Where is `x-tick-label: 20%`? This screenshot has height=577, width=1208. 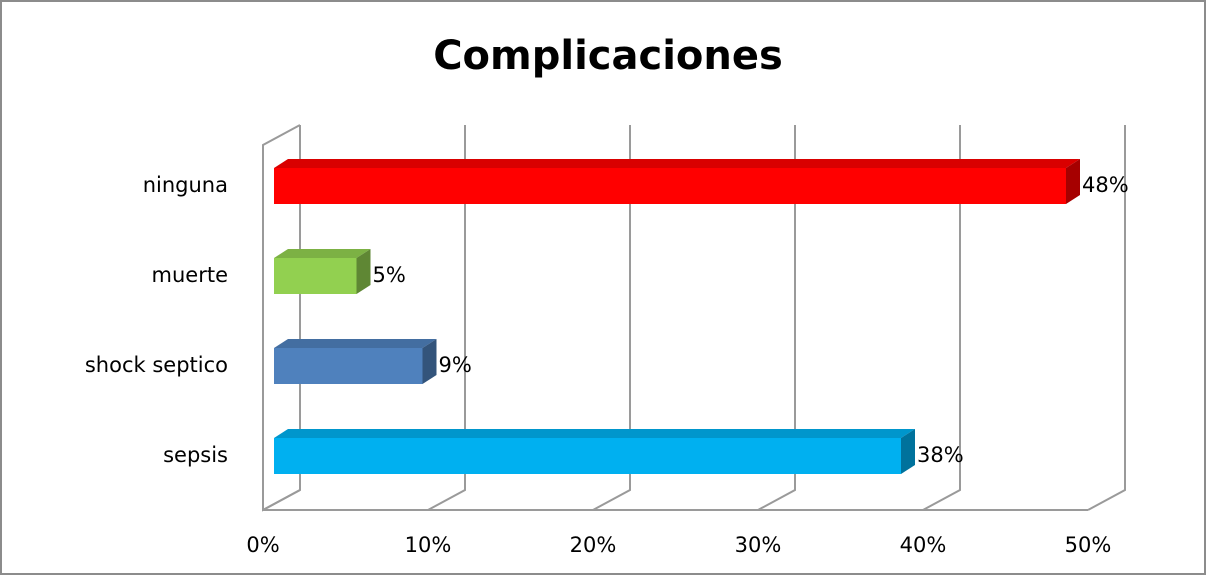
x-tick-label: 20% is located at coordinates (593, 545).